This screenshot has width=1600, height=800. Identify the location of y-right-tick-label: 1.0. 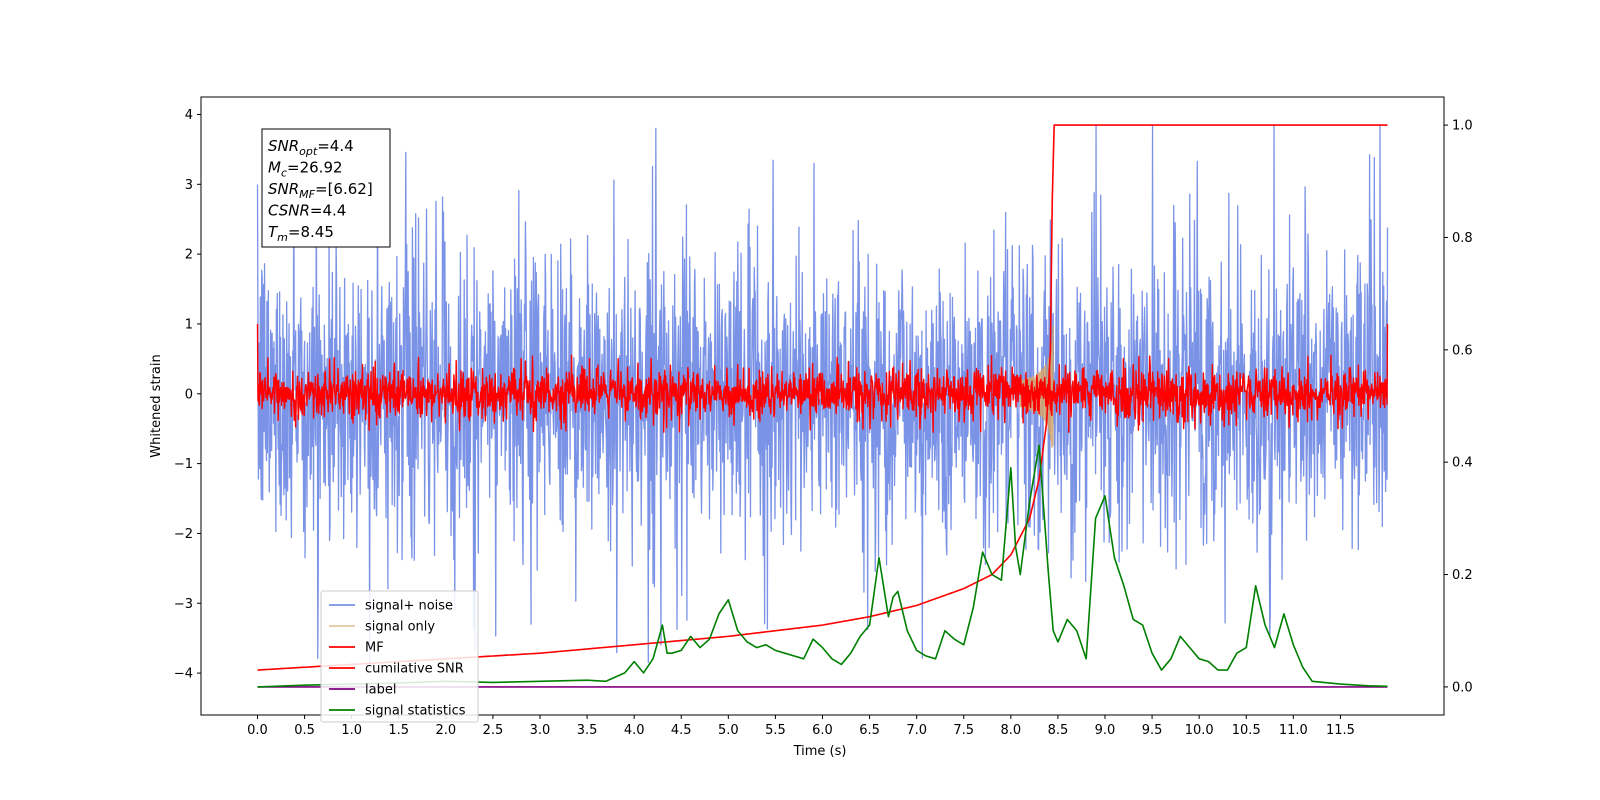
(1462, 126).